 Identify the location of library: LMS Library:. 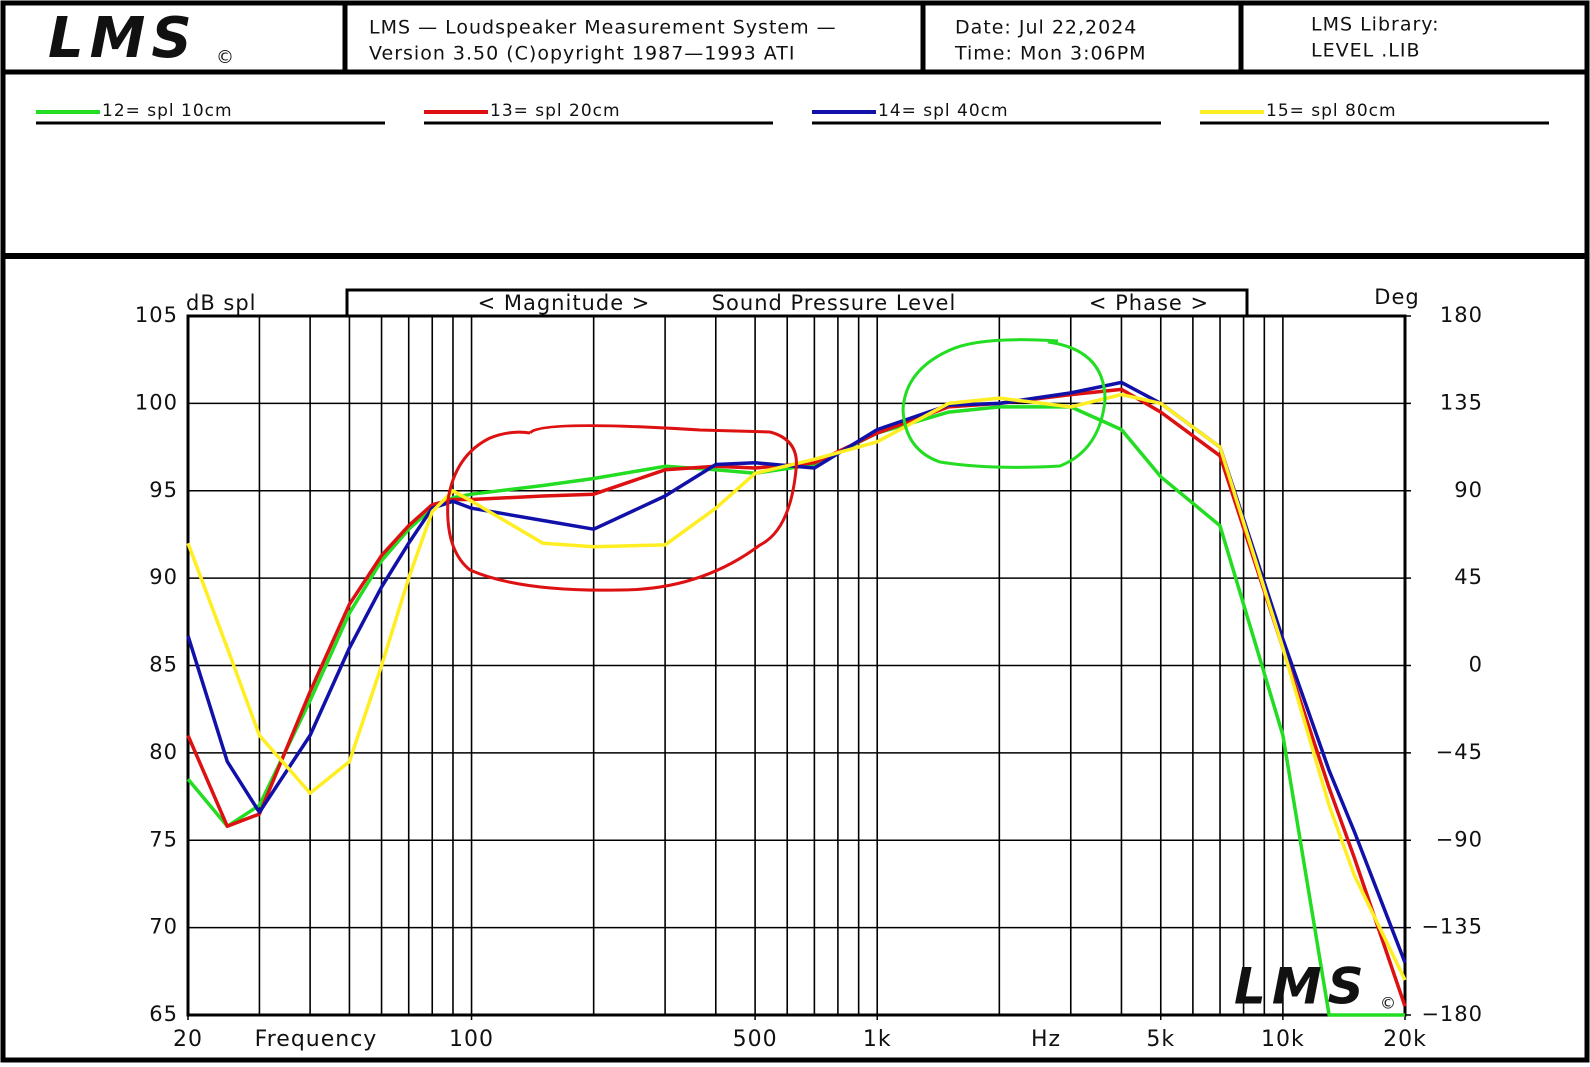
(1375, 25).